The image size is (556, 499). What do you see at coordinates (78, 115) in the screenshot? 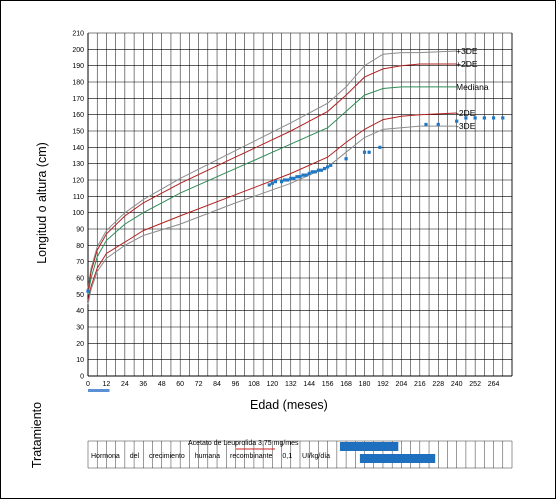
I see `y-tick-label: 160` at bounding box center [78, 115].